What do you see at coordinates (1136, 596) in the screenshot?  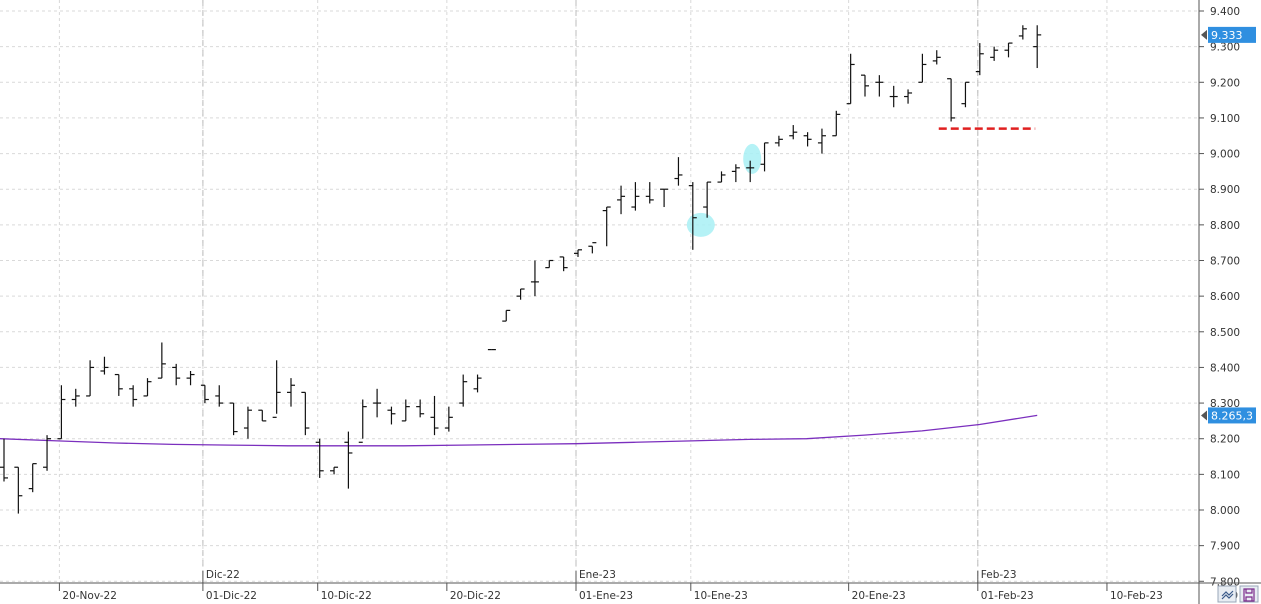 I see `x-bottom-label: 10-Feb-23` at bounding box center [1136, 596].